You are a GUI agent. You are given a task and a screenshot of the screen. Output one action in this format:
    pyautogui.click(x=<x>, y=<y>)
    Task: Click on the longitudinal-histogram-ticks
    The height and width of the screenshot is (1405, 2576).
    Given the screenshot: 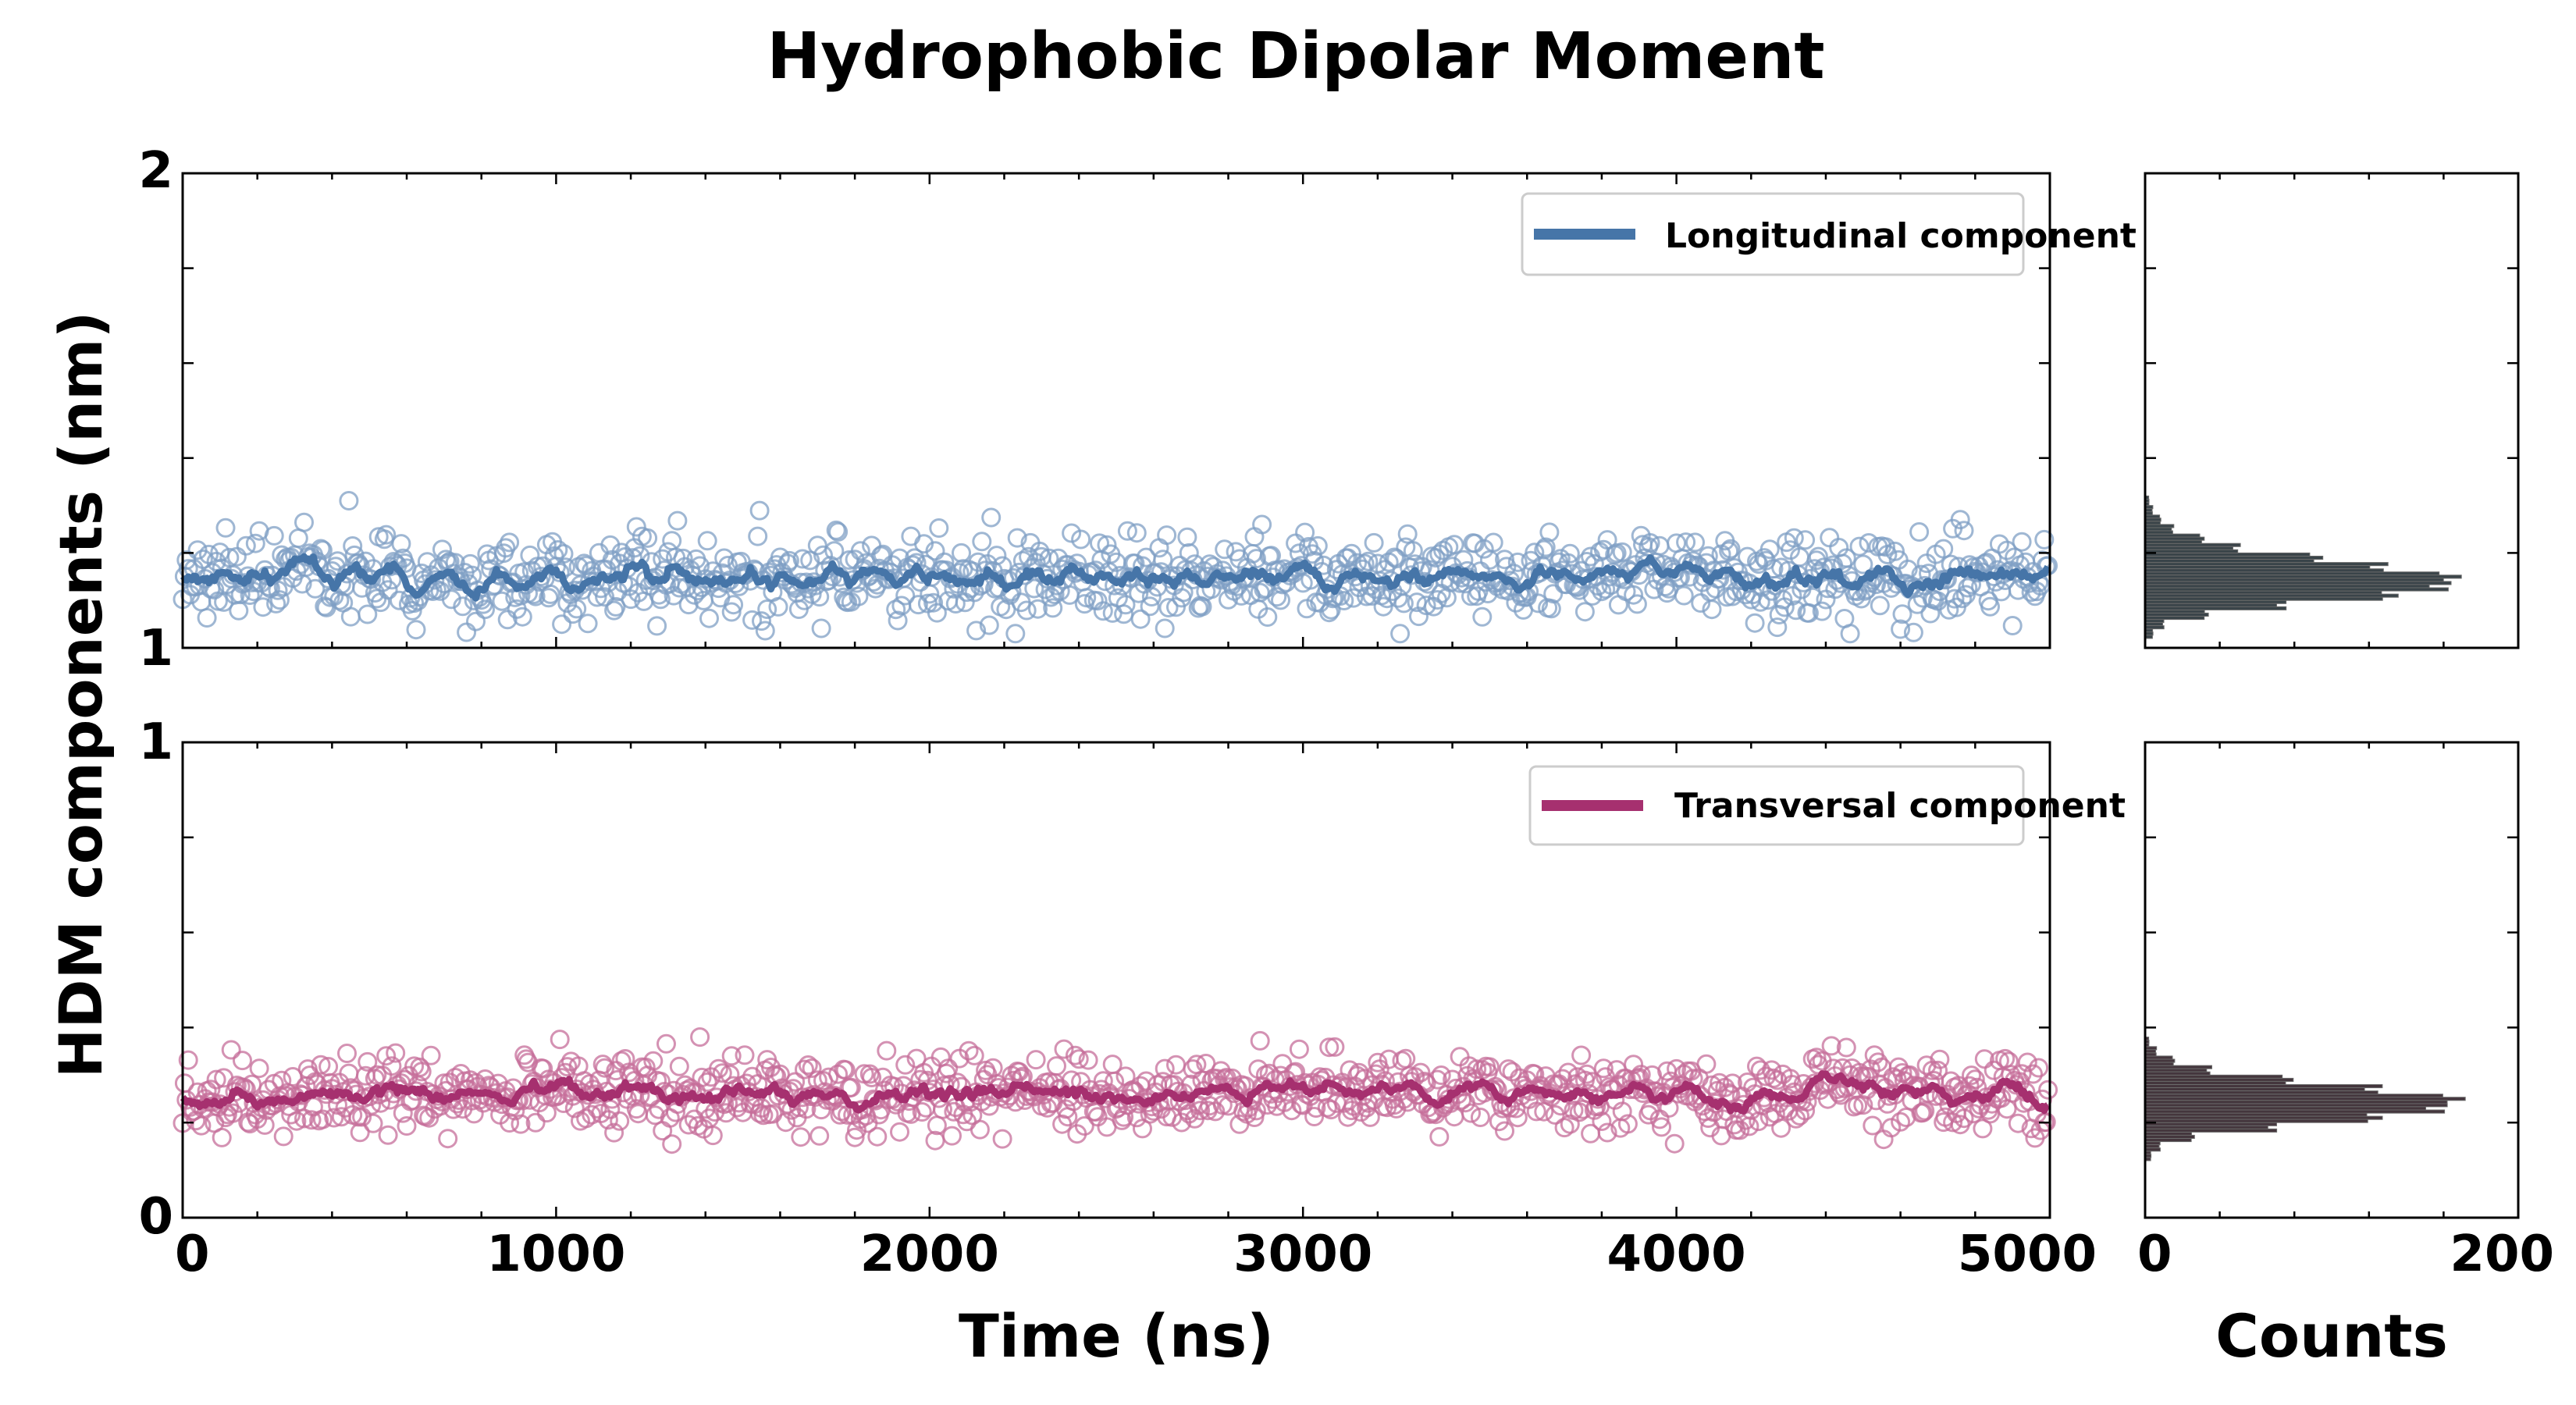 What is the action you would take?
    pyautogui.click(x=2332, y=411)
    